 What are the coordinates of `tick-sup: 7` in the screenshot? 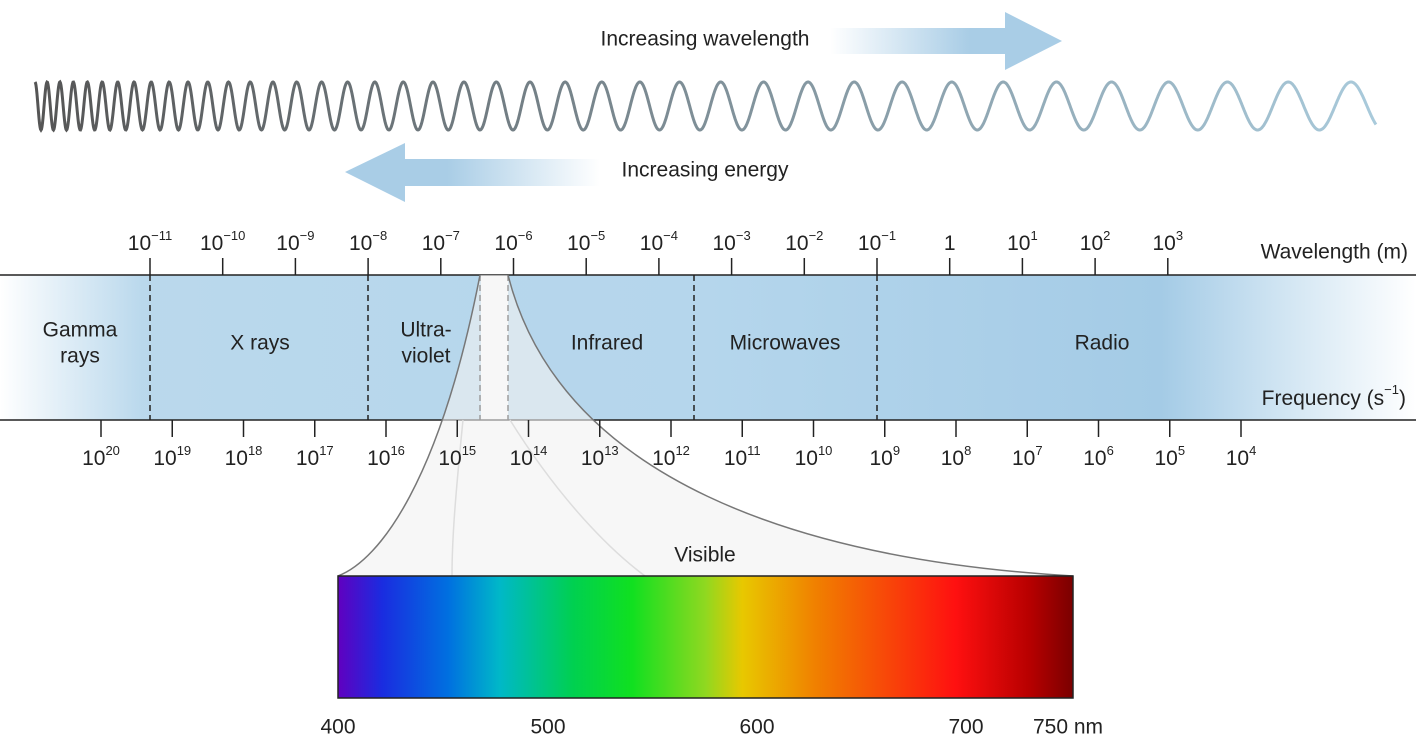 It's located at (1038, 450).